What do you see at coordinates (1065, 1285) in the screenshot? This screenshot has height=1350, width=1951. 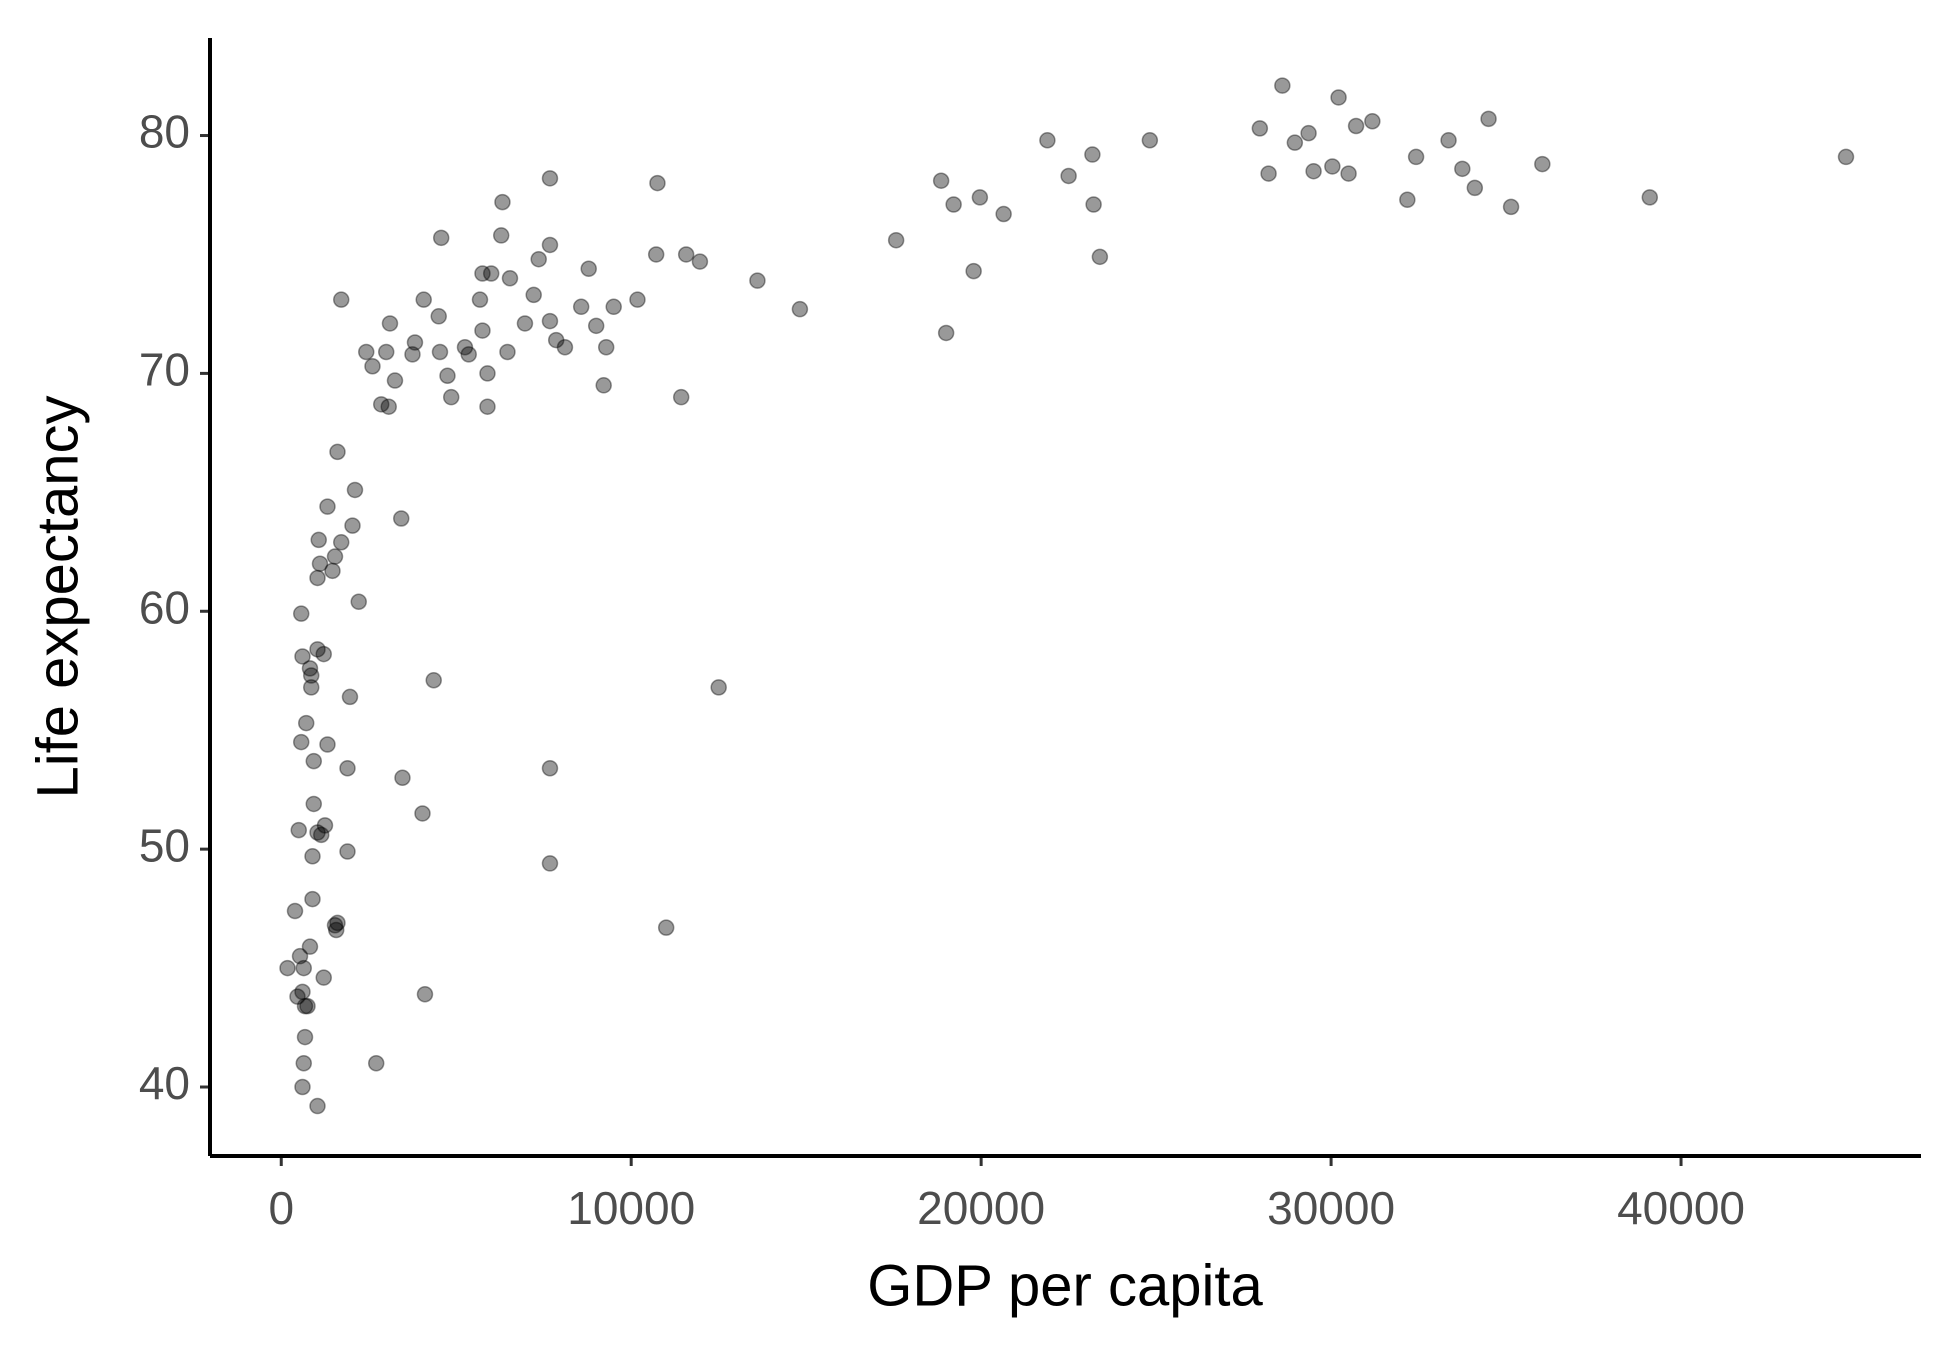 I see `x-axis-title: GDP per capita` at bounding box center [1065, 1285].